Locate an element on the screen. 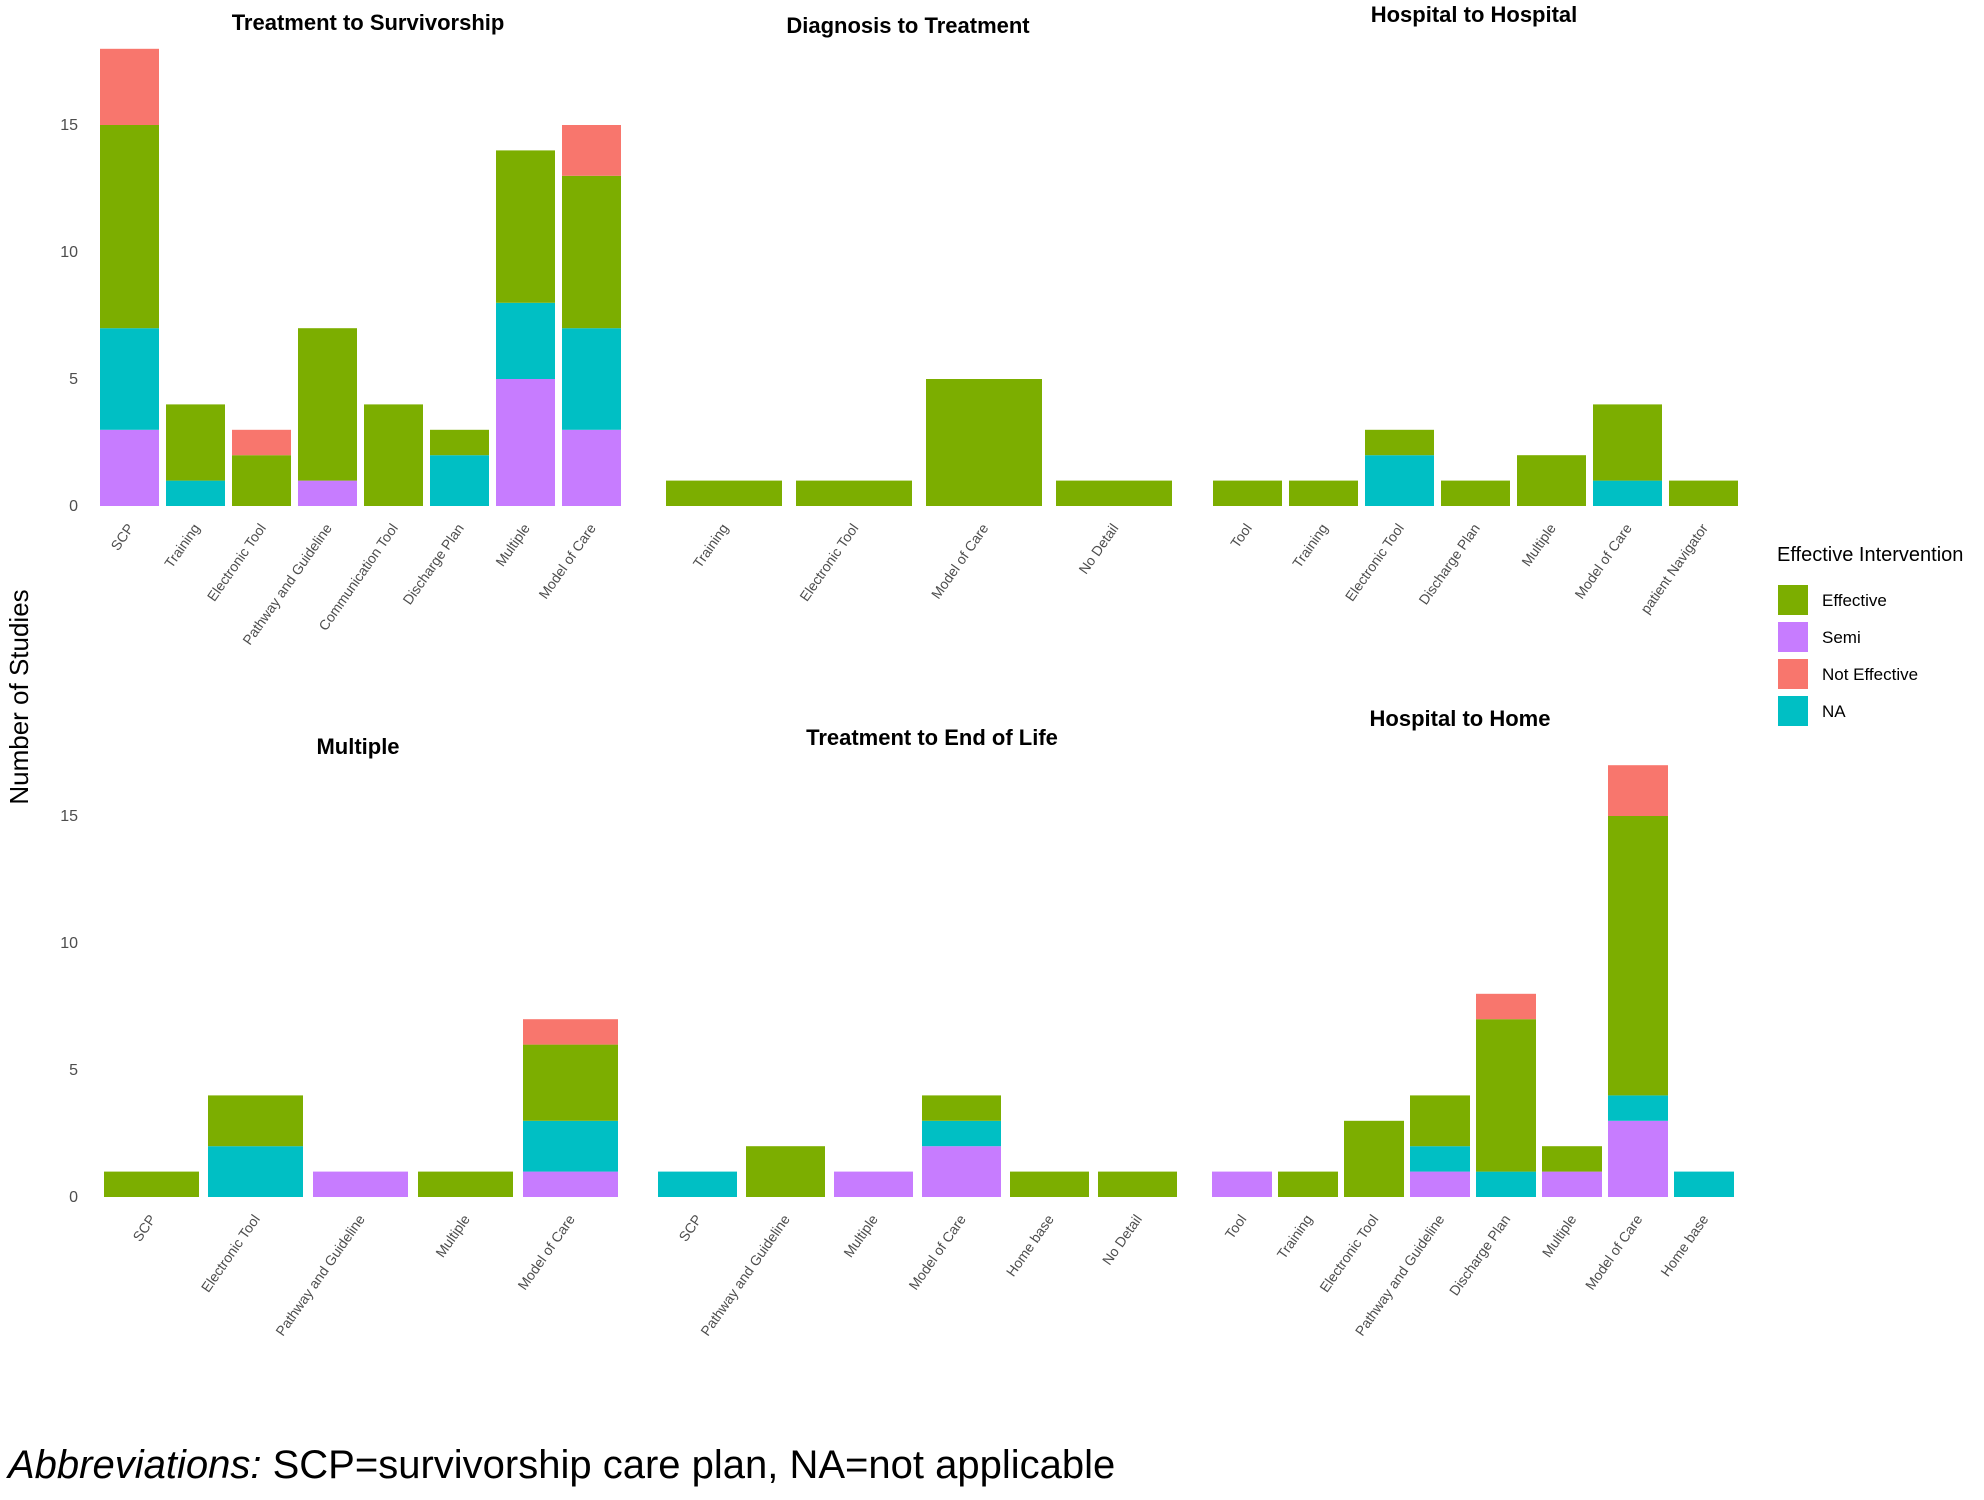 This screenshot has width=1984, height=1500. footnote-label: Abbreviations: is located at coordinates (135, 1465).